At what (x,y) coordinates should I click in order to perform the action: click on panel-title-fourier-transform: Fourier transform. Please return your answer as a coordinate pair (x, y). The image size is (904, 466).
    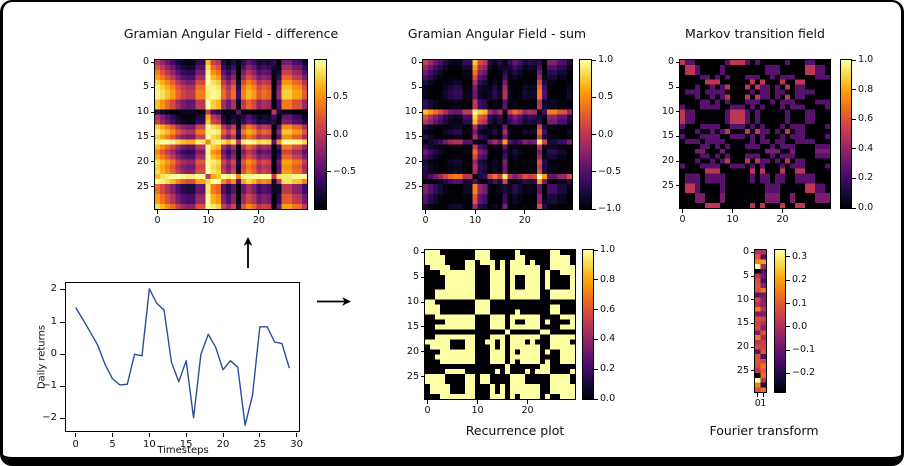
    Looking at the image, I should click on (764, 430).